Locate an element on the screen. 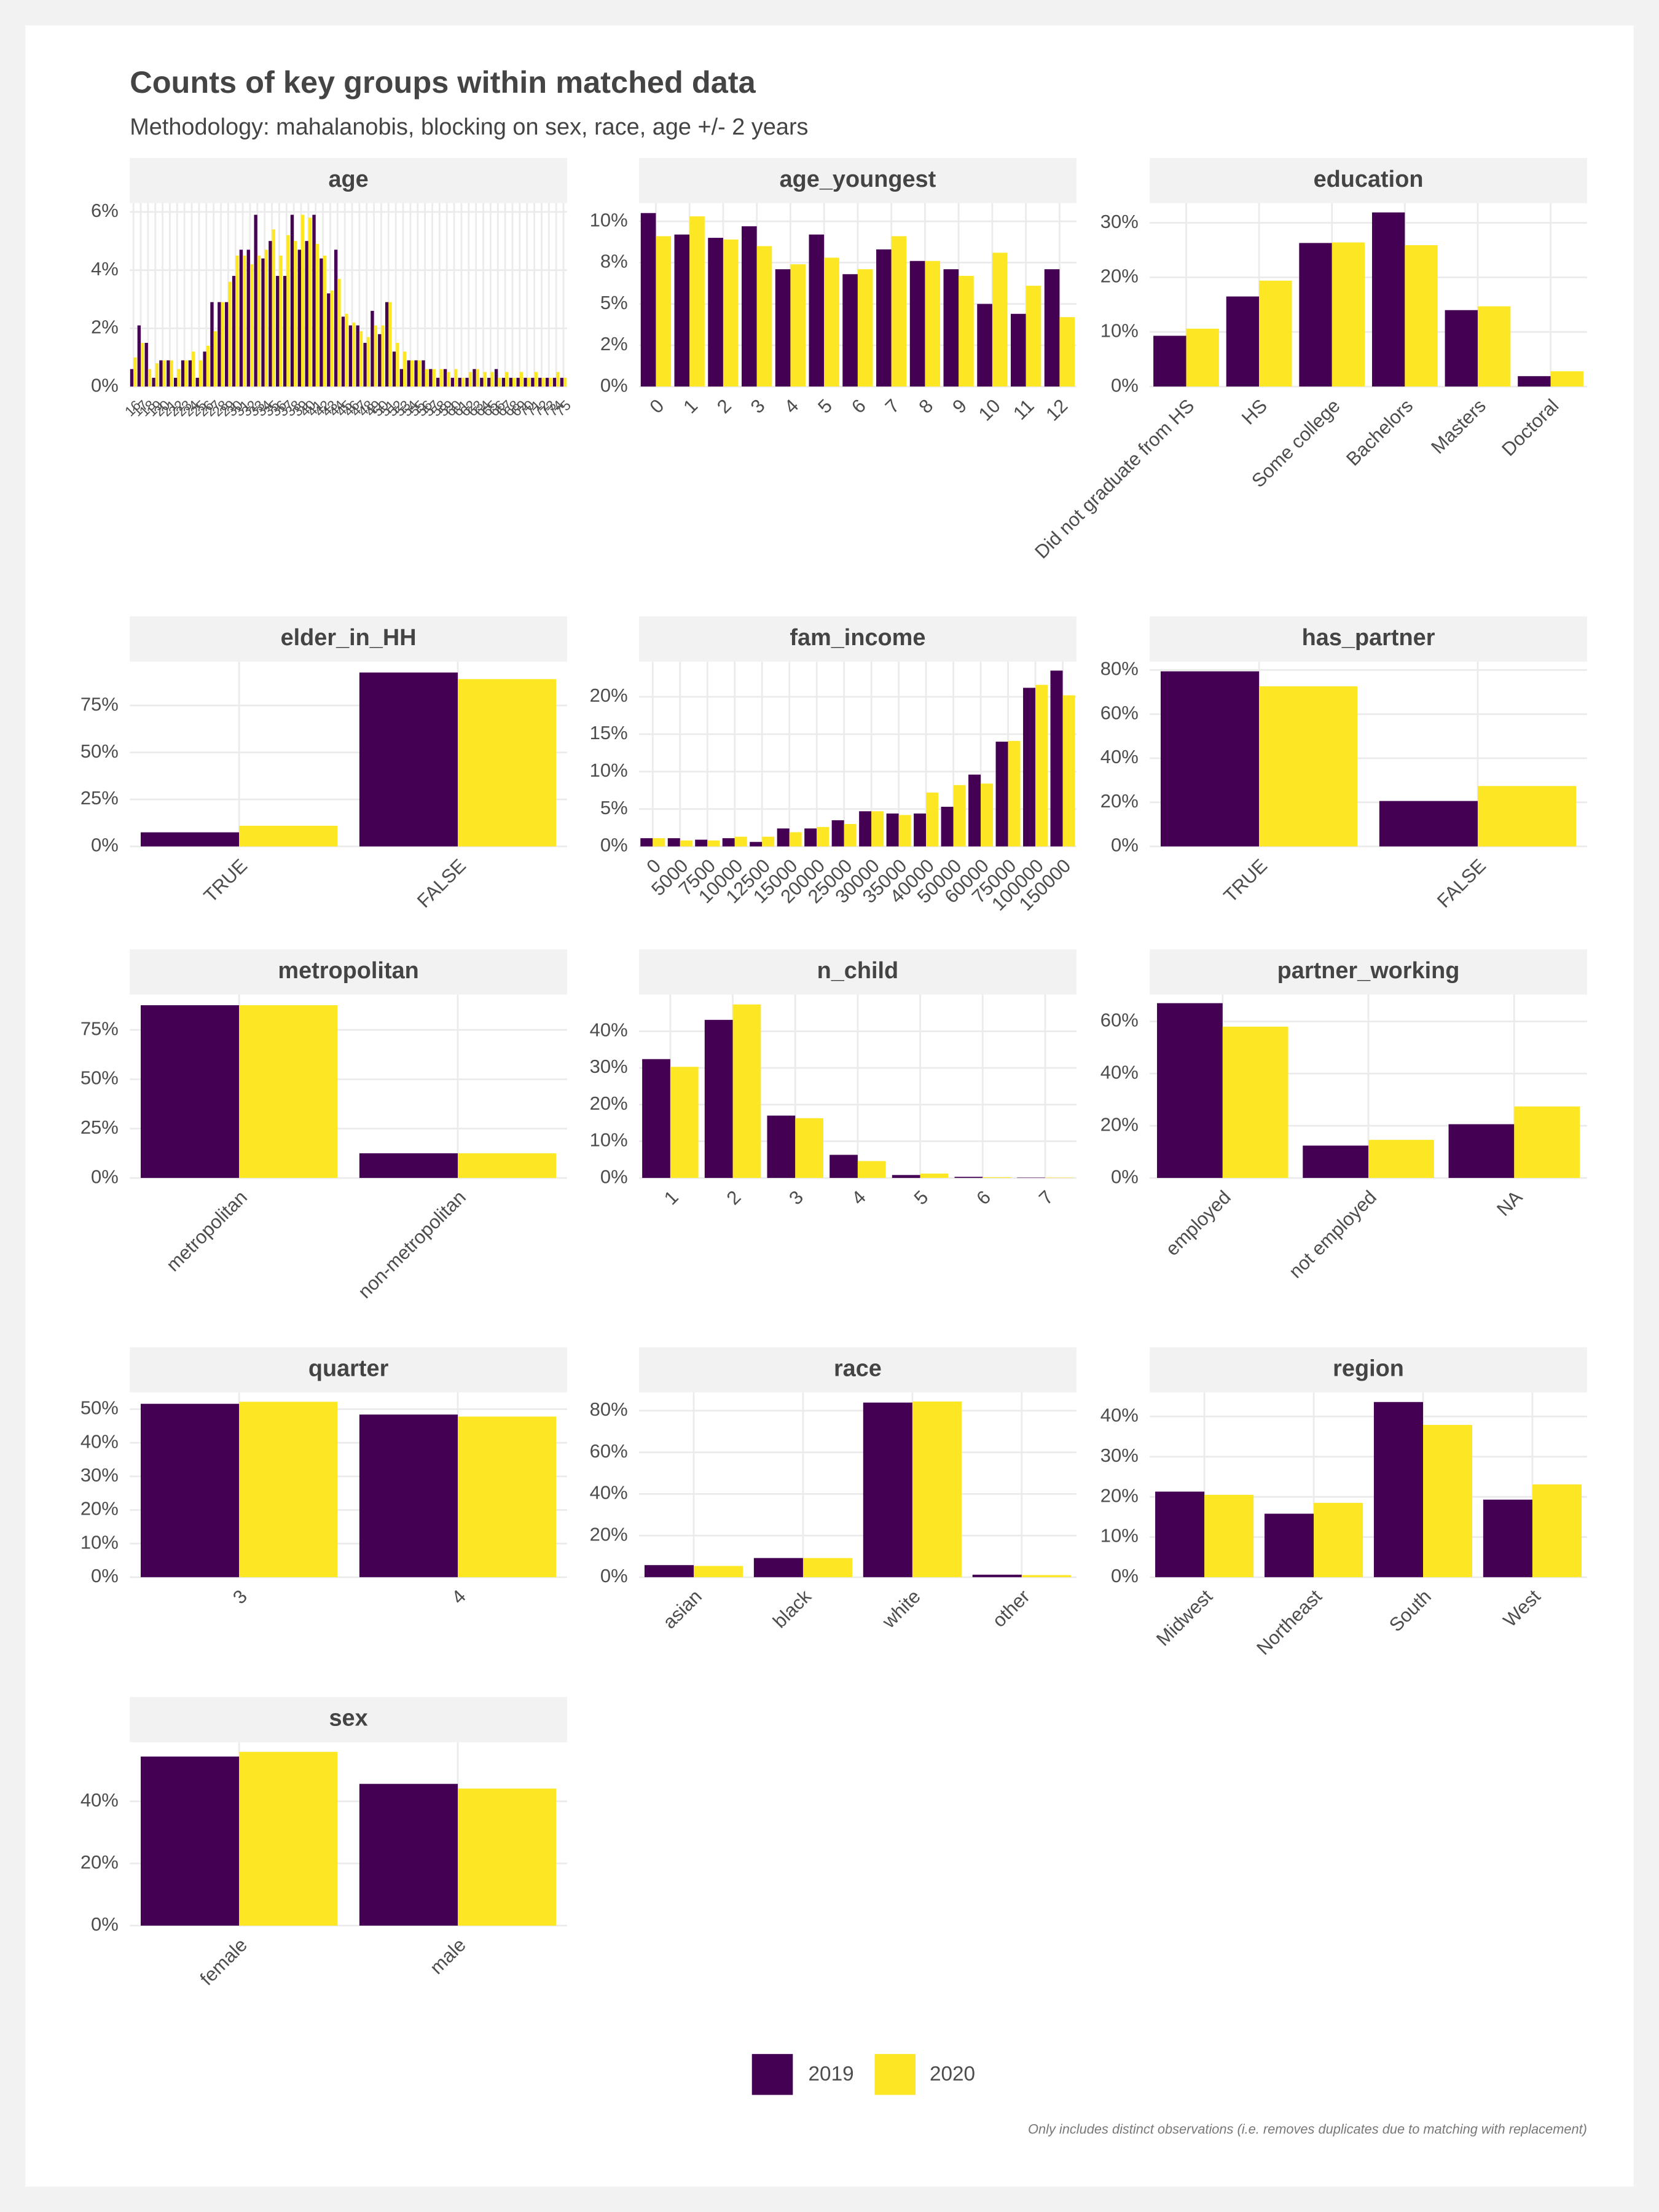  panel-title: race is located at coordinates (858, 1368).